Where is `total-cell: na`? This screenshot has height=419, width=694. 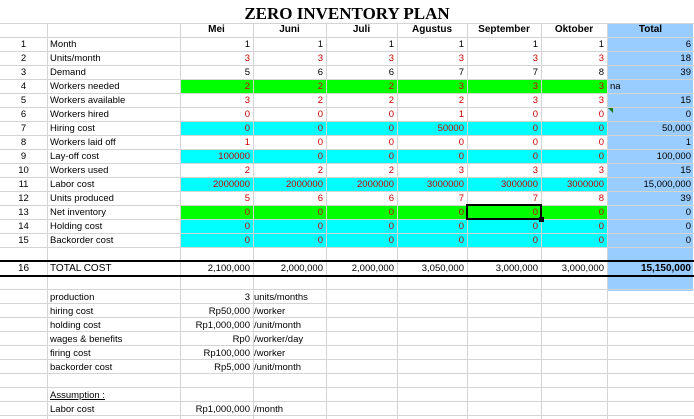
total-cell: na is located at coordinates (615, 86).